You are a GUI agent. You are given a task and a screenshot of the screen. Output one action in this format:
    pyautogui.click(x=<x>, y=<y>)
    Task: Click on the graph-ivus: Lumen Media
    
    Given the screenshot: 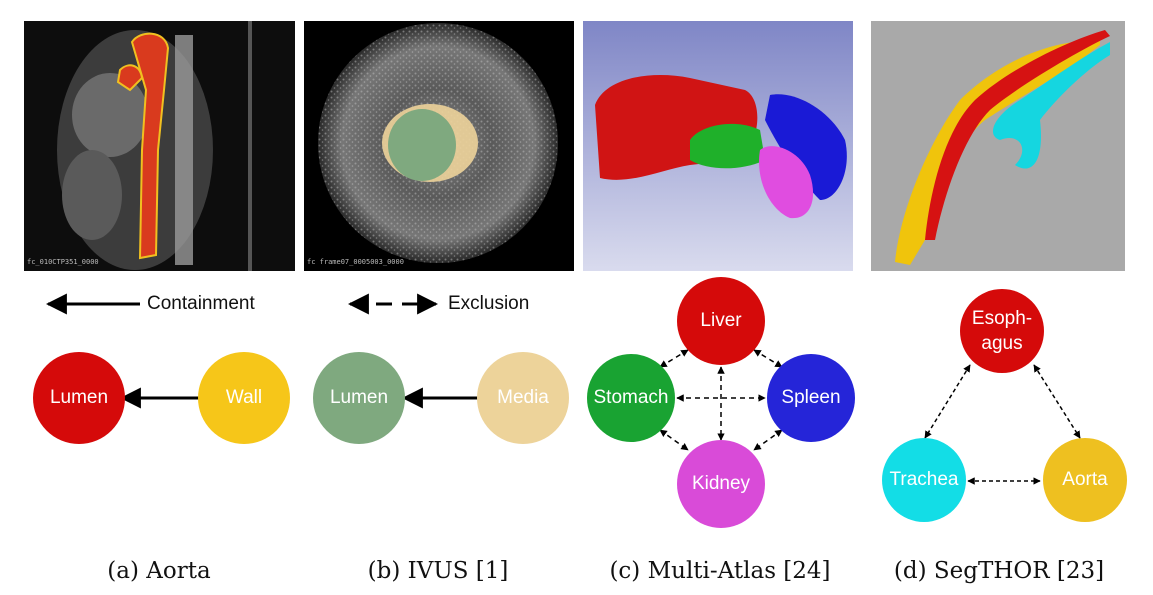 What is the action you would take?
    pyautogui.click(x=441, y=398)
    